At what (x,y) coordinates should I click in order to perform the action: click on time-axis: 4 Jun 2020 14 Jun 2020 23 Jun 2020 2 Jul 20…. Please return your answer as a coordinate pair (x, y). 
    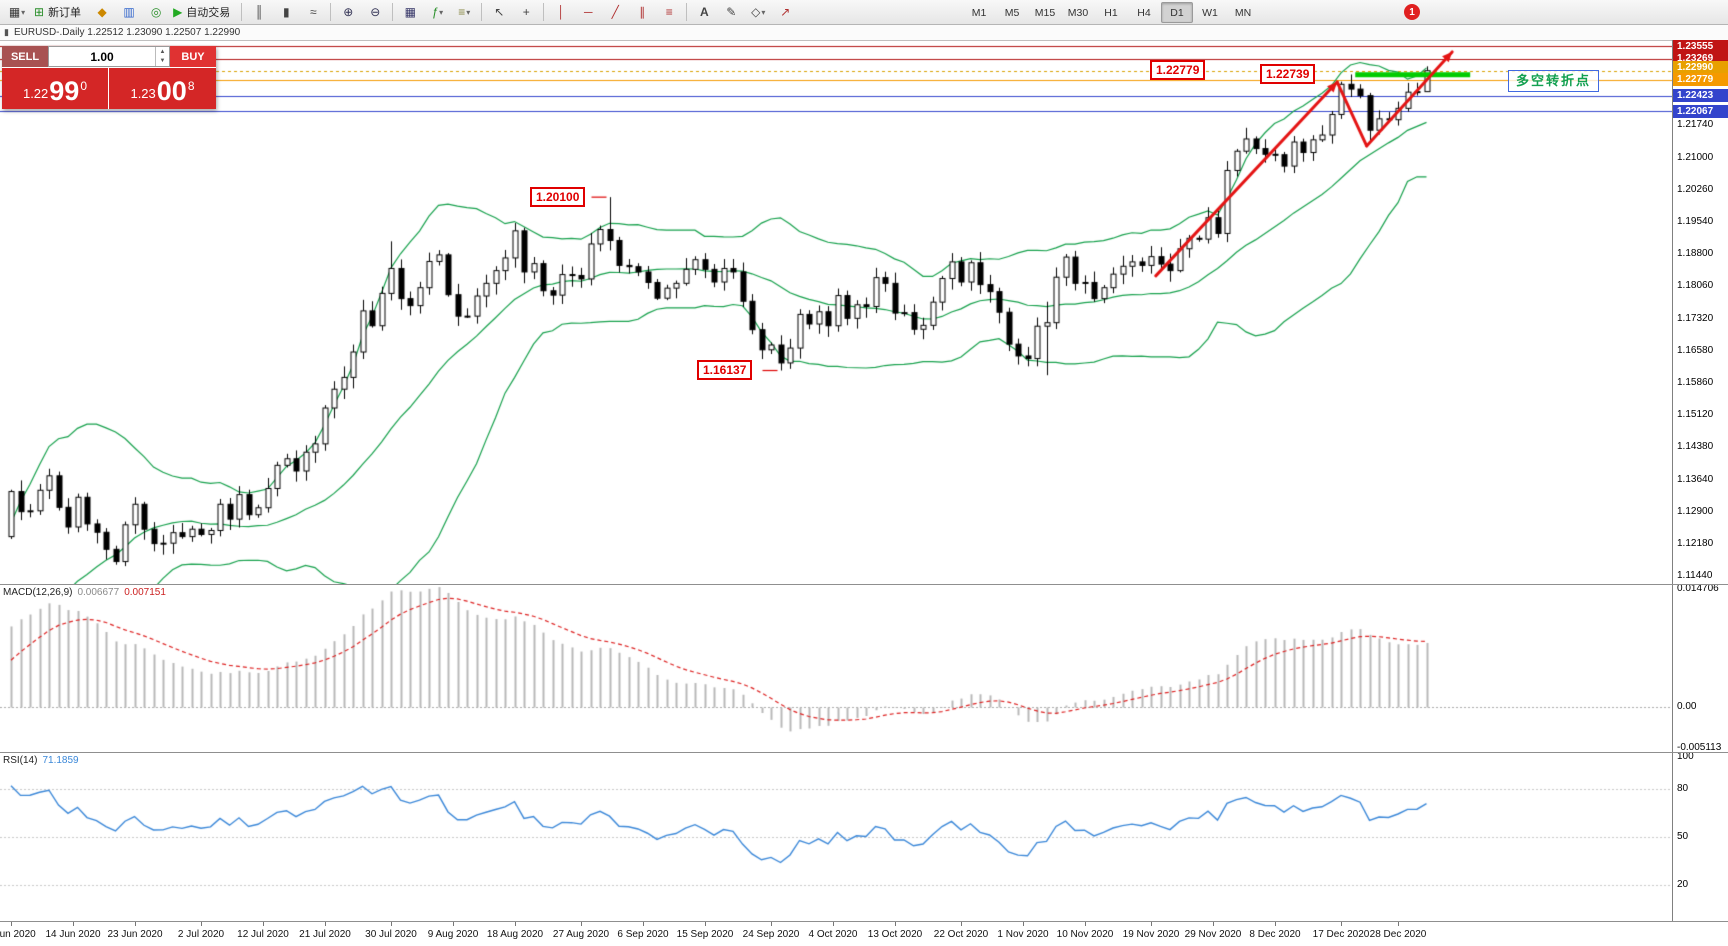
    Looking at the image, I should click on (836, 934).